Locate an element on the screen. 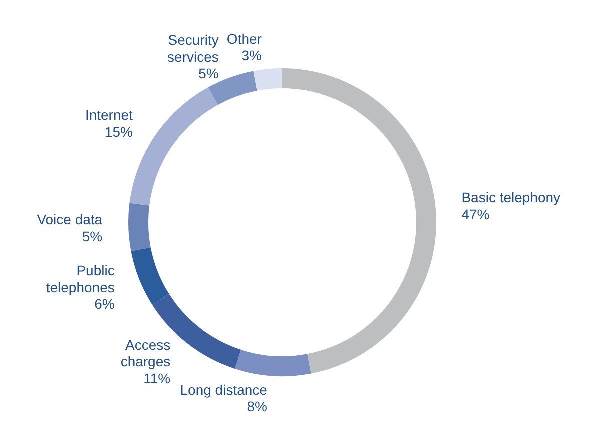 The height and width of the screenshot is (431, 595). slice-label: Other is located at coordinates (244, 38).